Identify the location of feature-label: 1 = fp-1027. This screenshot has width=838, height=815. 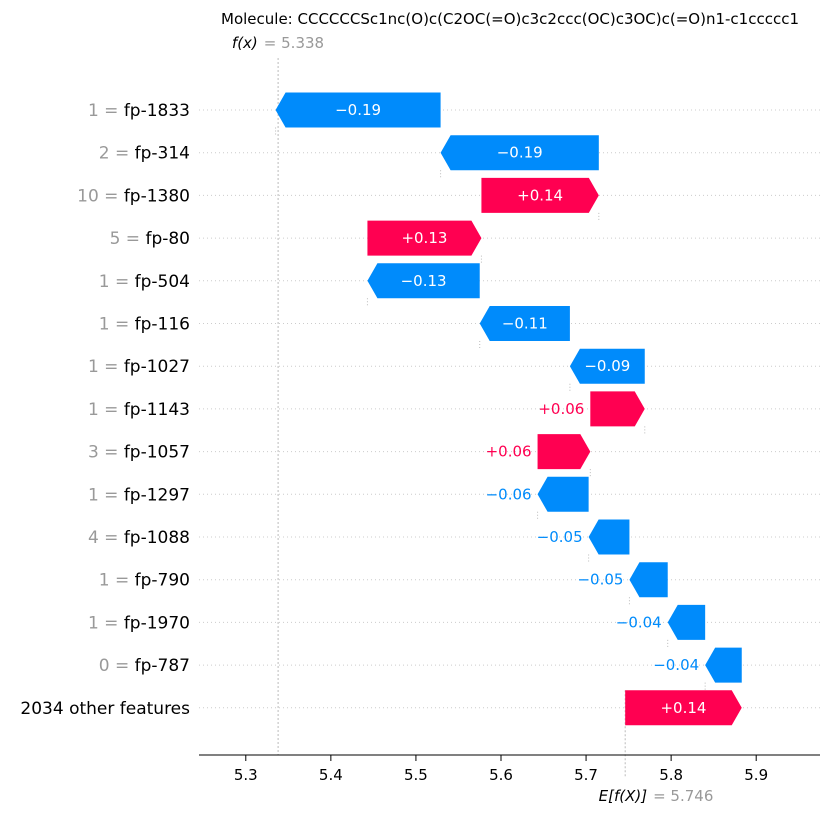
(139, 367).